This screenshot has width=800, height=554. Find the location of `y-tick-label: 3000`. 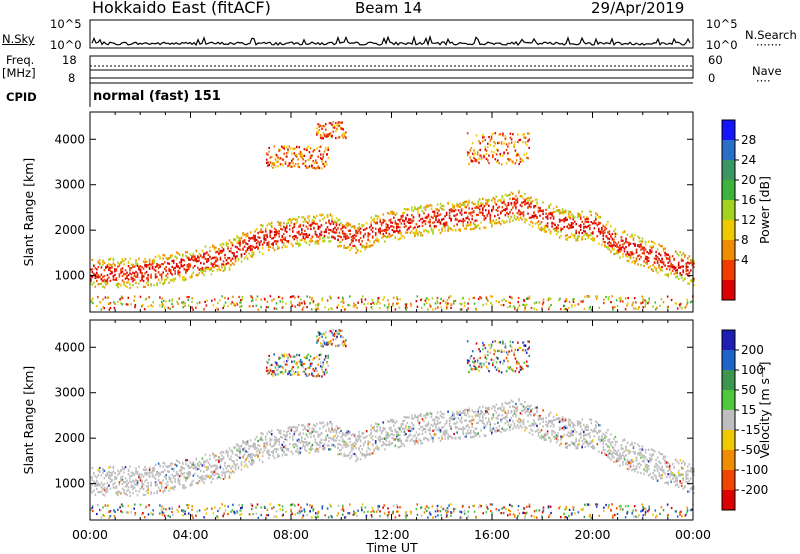

y-tick-label: 3000 is located at coordinates (69, 185).